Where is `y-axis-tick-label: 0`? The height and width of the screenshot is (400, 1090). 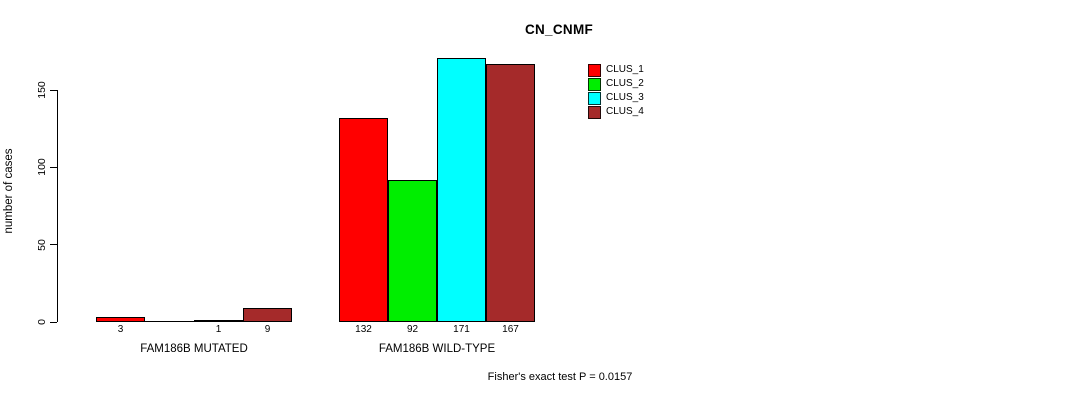
y-axis-tick-label: 0 is located at coordinates (42, 322).